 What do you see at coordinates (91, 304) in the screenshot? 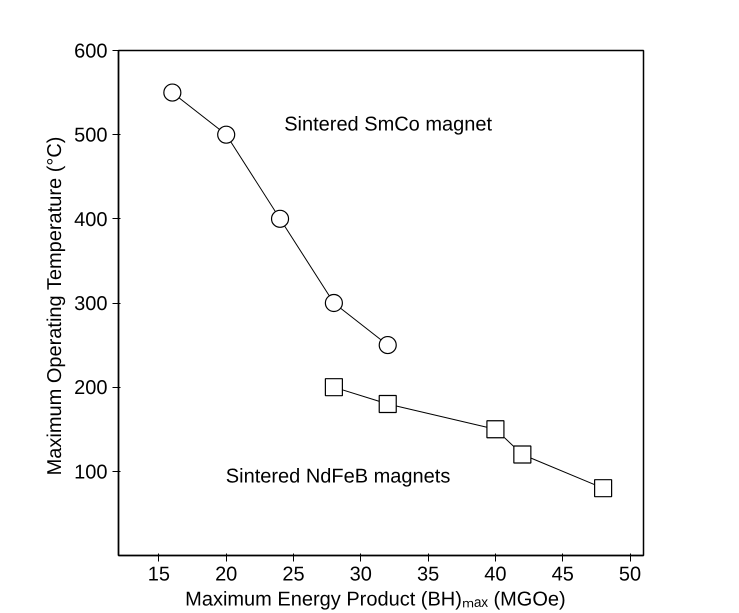
I see `y-tick-label: 300` at bounding box center [91, 304].